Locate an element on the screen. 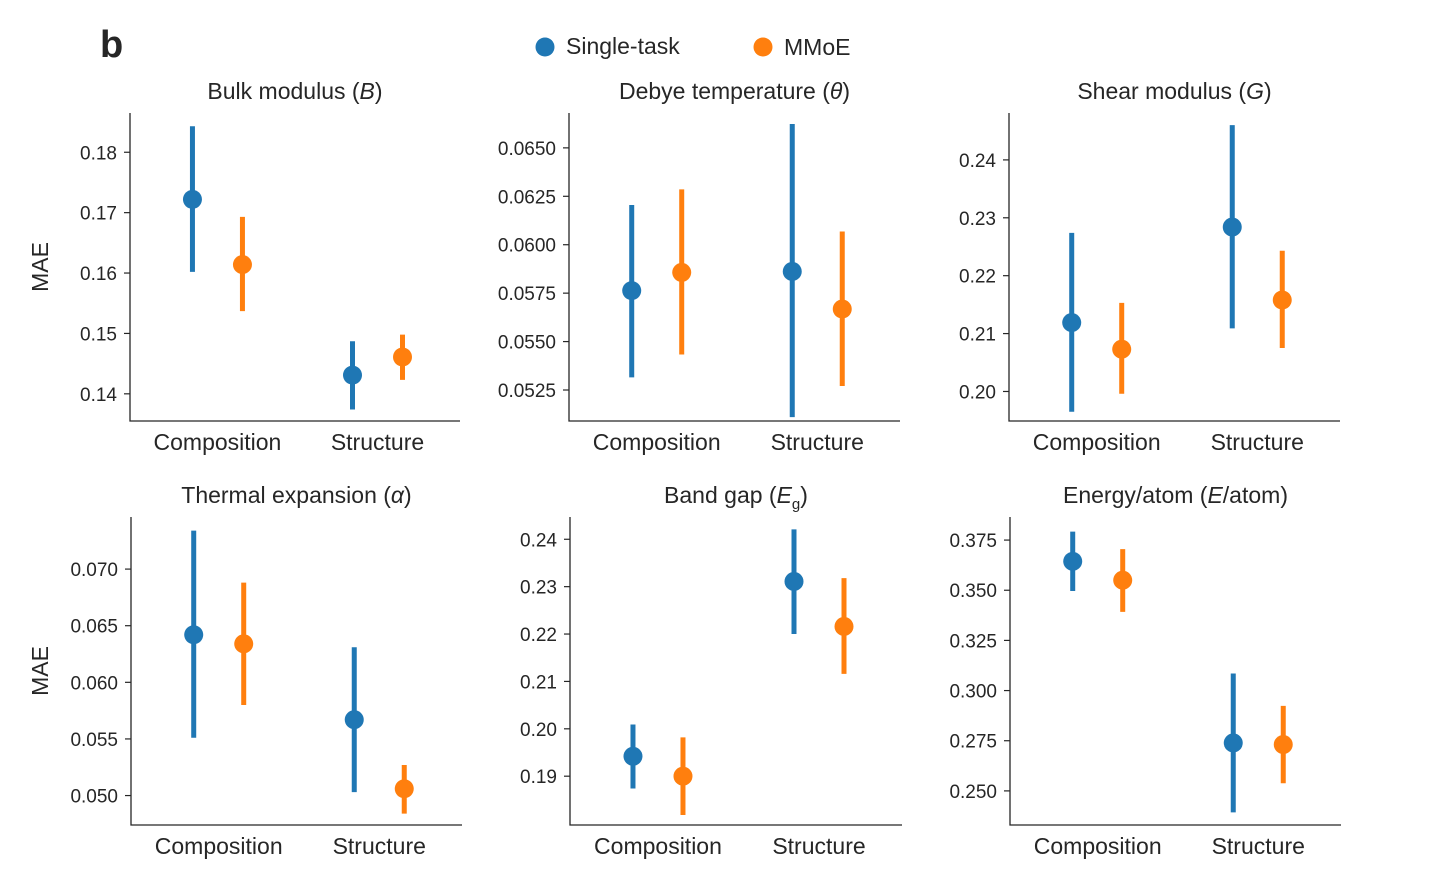 This screenshot has width=1442, height=874. y-tick-label: 0.17 is located at coordinates (98, 214).